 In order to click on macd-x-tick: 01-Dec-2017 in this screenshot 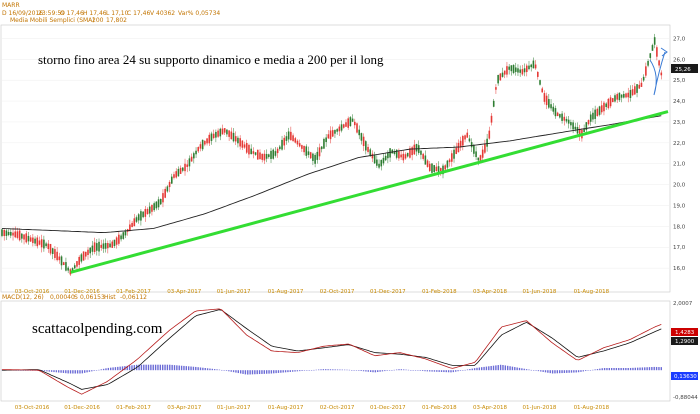, I will do `click(388, 408)`.